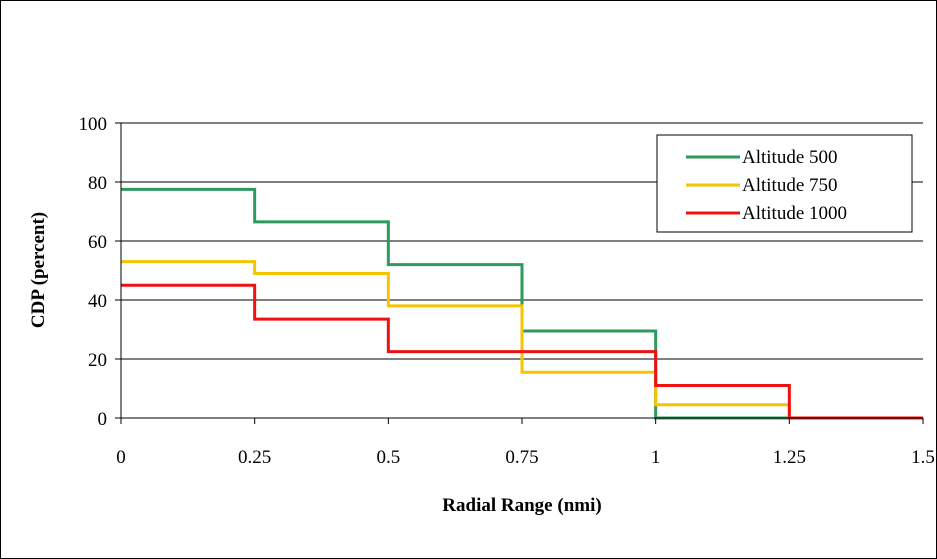 This screenshot has width=937, height=559. Describe the element at coordinates (97, 183) in the screenshot. I see `y-tick-label: 80` at that location.